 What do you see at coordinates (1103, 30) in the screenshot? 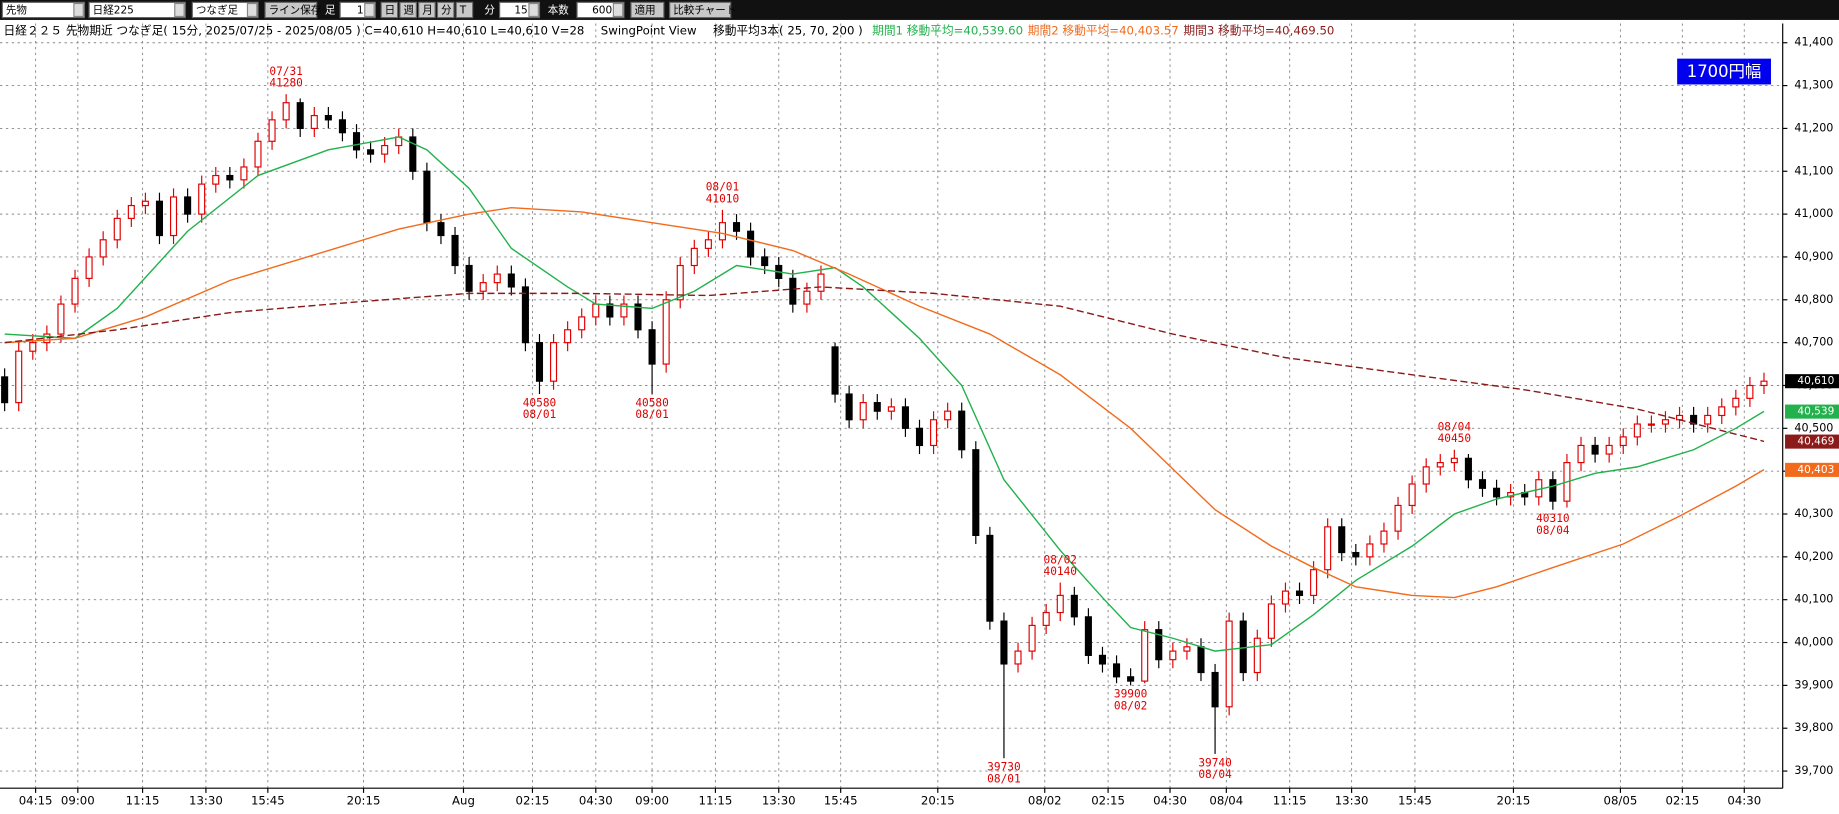
I see `legend-entry: 期間2 移動平均=40,403.57` at bounding box center [1103, 30].